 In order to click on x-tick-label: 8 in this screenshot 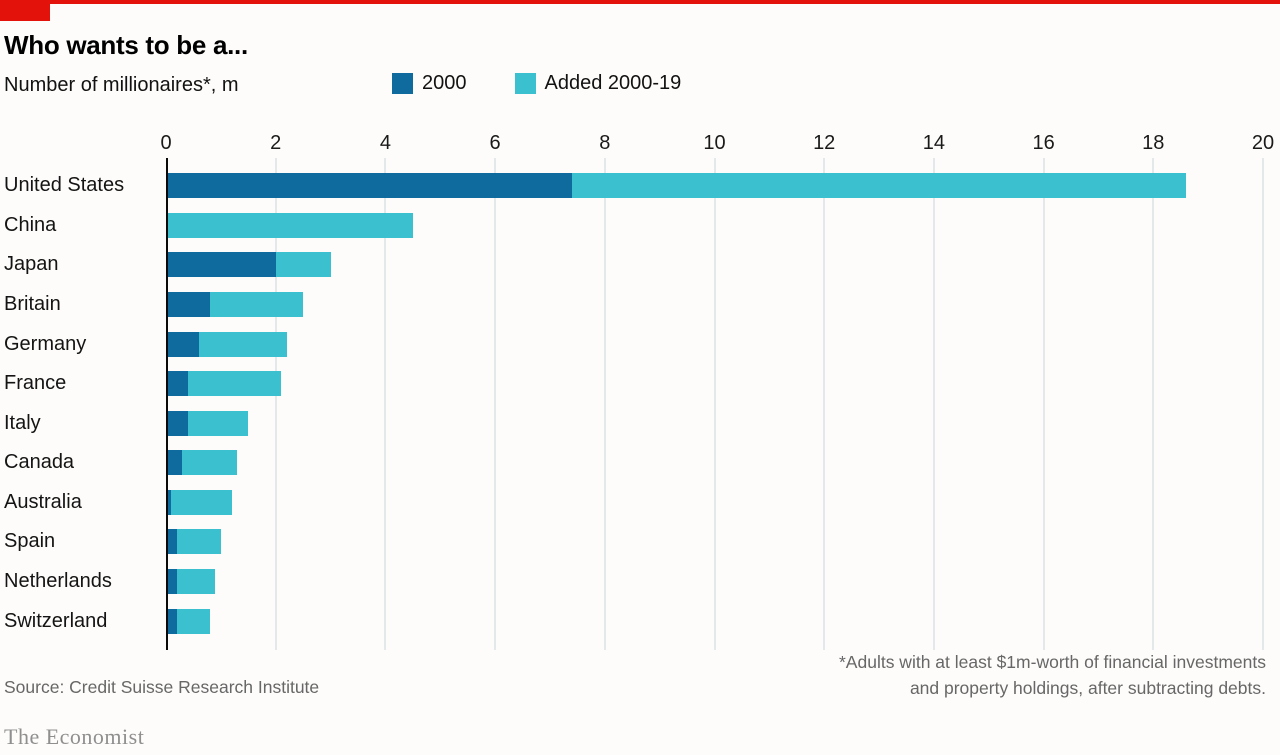, I will do `click(605, 143)`.